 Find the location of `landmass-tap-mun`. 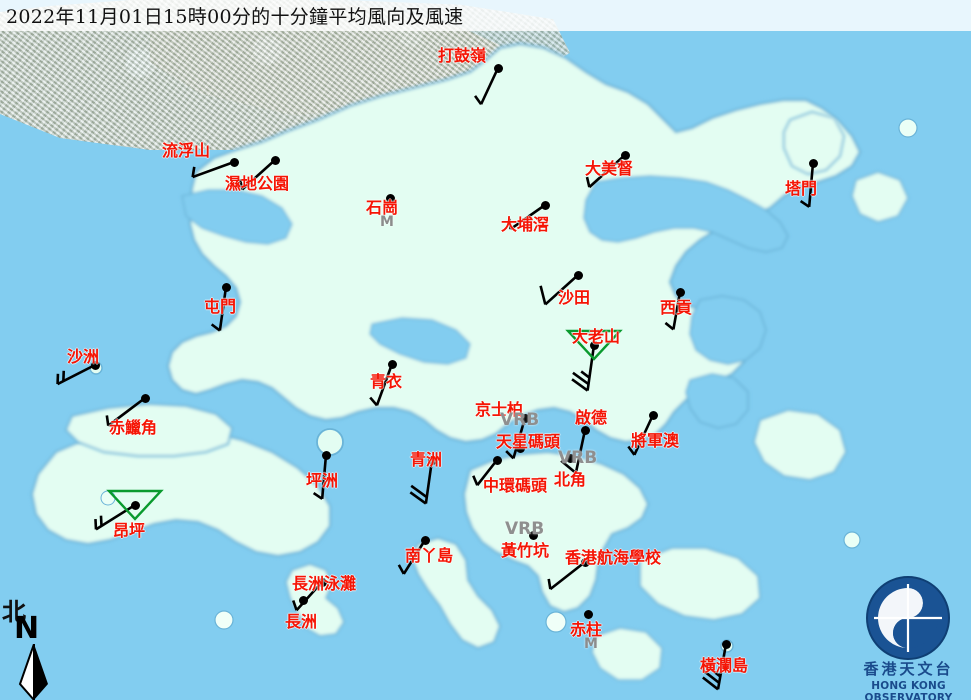

landmass-tap-mun is located at coordinates (814, 143).